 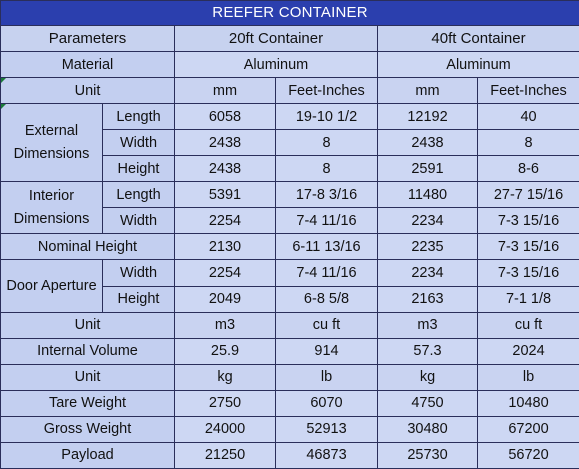 What do you see at coordinates (87, 39) in the screenshot?
I see `header-parameters: Parameters` at bounding box center [87, 39].